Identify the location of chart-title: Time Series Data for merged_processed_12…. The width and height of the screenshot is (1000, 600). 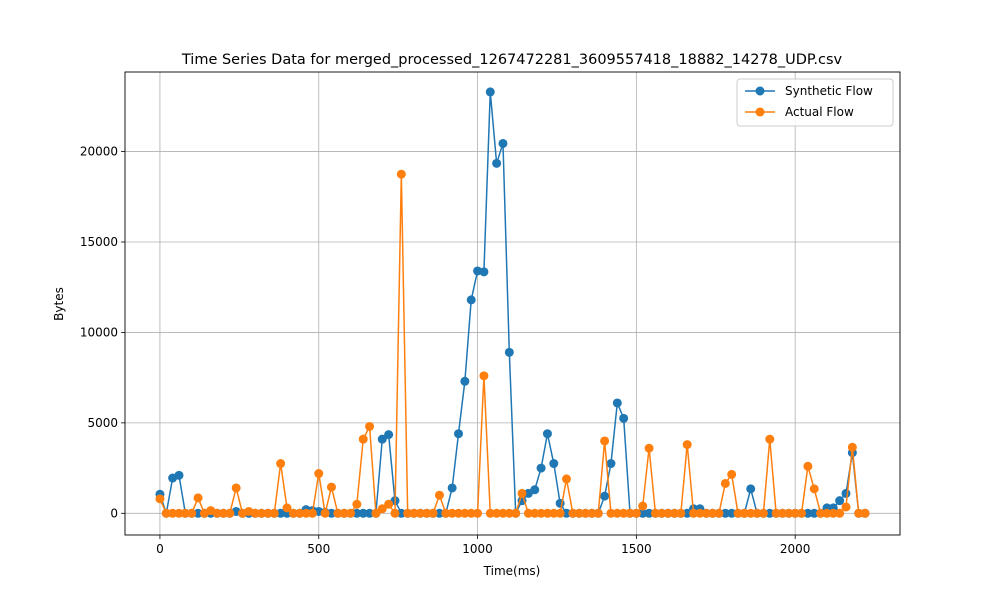
(512, 60).